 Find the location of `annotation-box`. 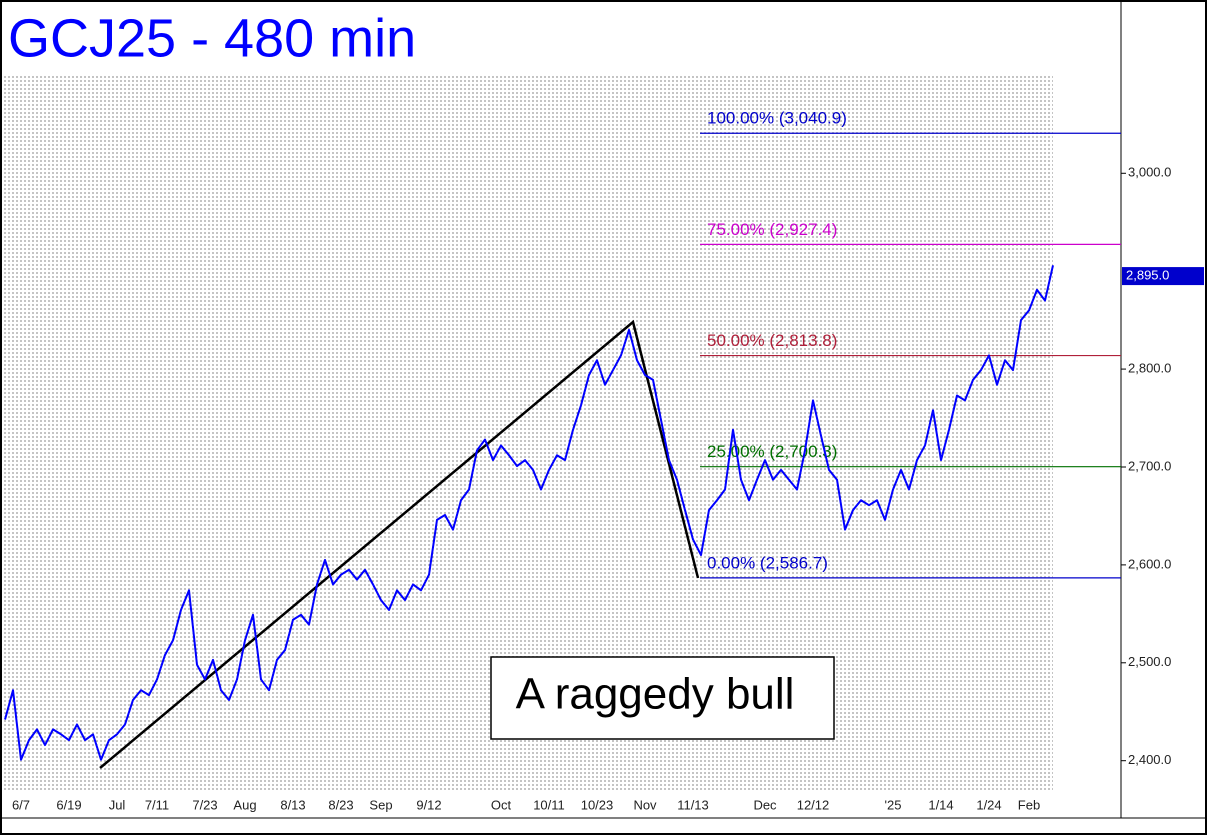

annotation-box is located at coordinates (662, 698).